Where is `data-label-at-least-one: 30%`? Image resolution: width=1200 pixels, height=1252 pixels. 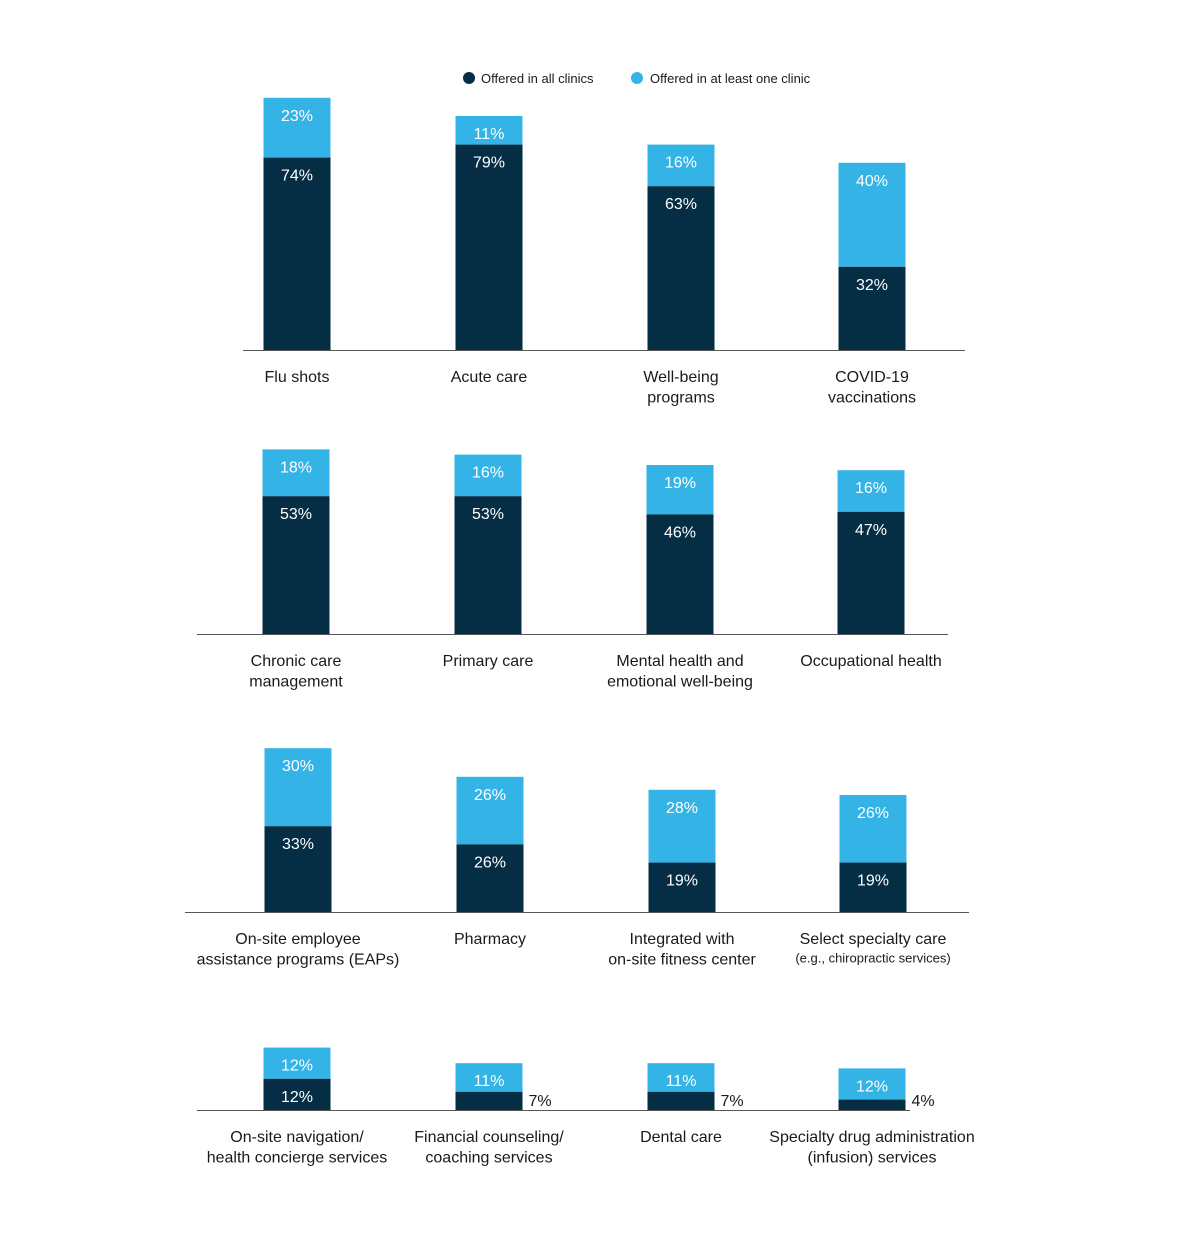 data-label-at-least-one: 30% is located at coordinates (298, 766).